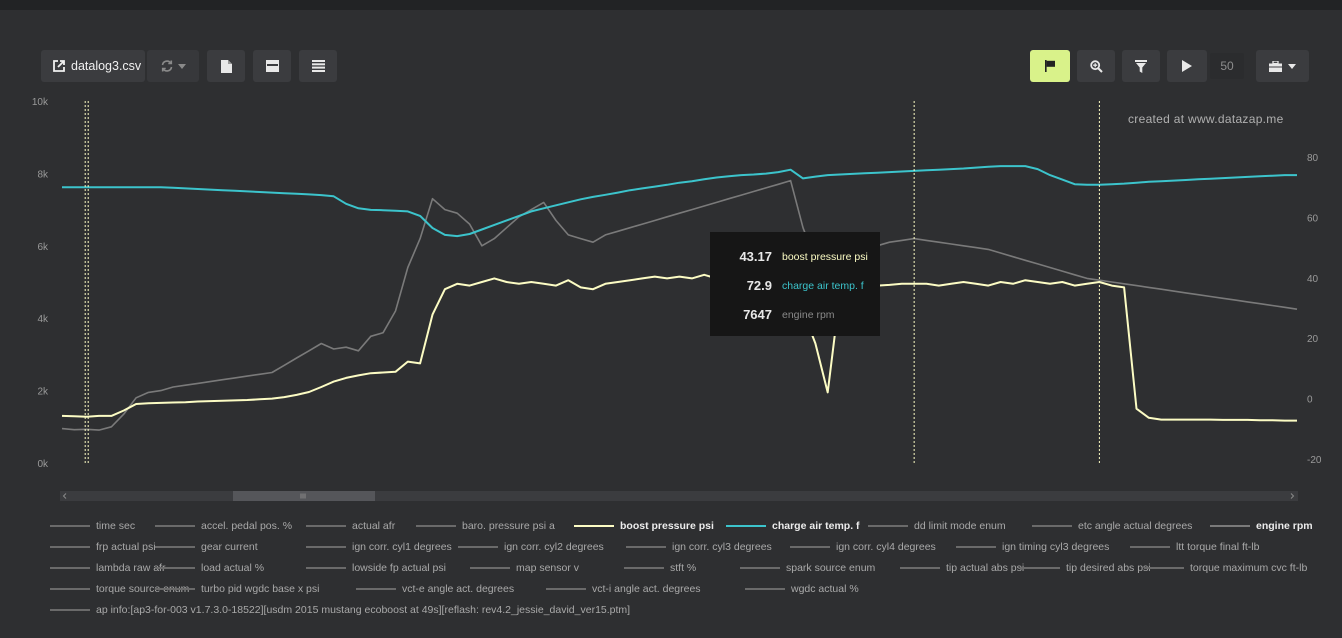 This screenshot has width=1342, height=638. I want to click on legend-label: time sec, so click(116, 525).